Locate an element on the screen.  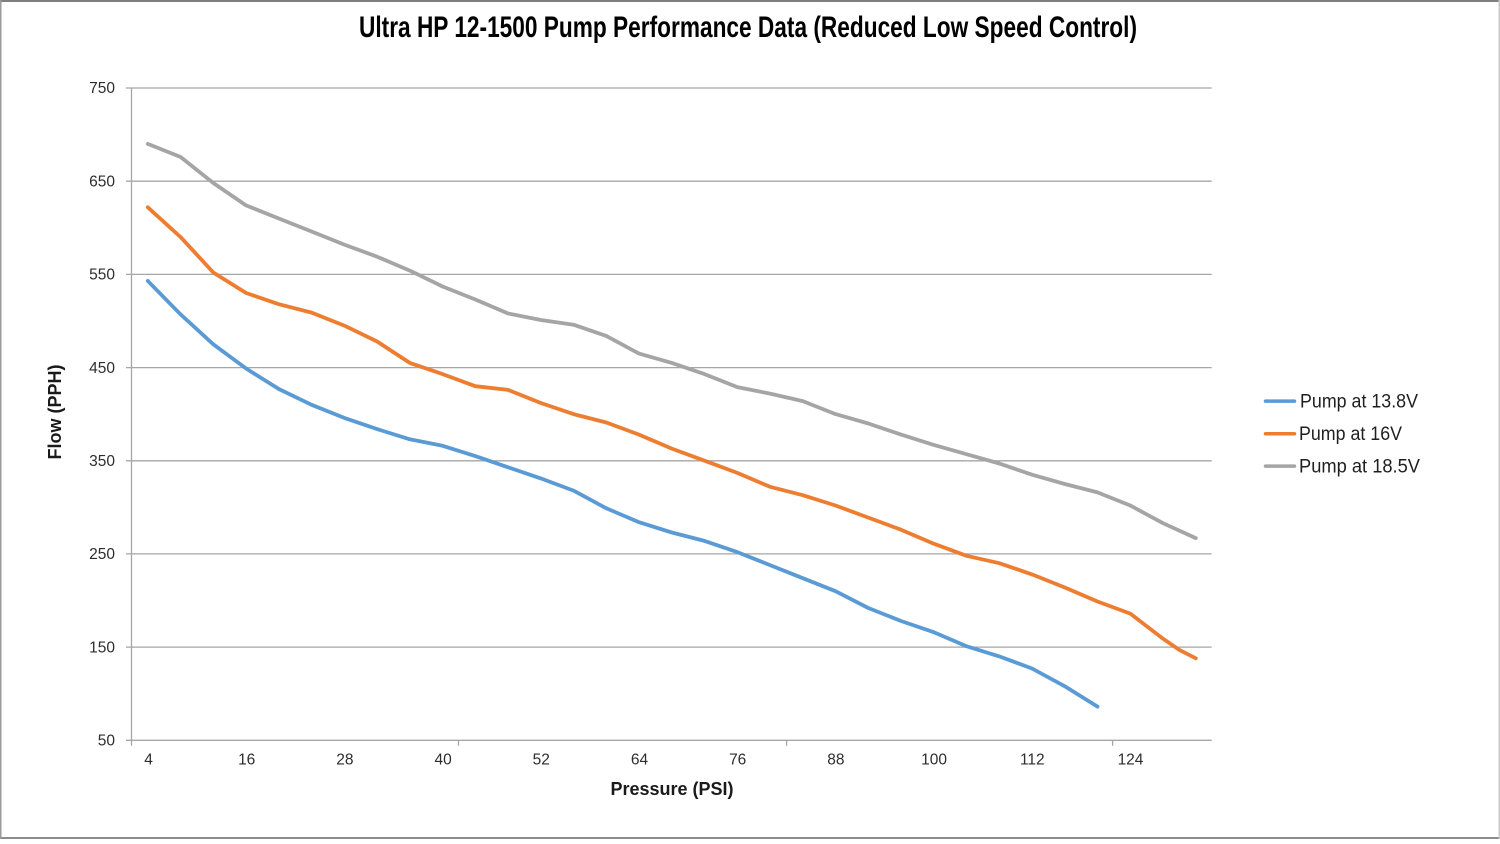
svg-text: 64 is located at coordinates (640, 760).